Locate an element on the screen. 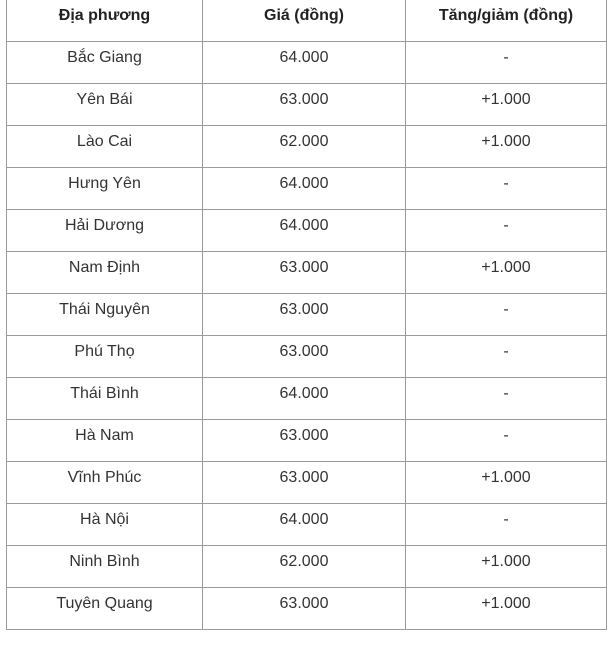 The width and height of the screenshot is (610, 647). table-row: Thái Nguyên 63.000- is located at coordinates (306, 314).